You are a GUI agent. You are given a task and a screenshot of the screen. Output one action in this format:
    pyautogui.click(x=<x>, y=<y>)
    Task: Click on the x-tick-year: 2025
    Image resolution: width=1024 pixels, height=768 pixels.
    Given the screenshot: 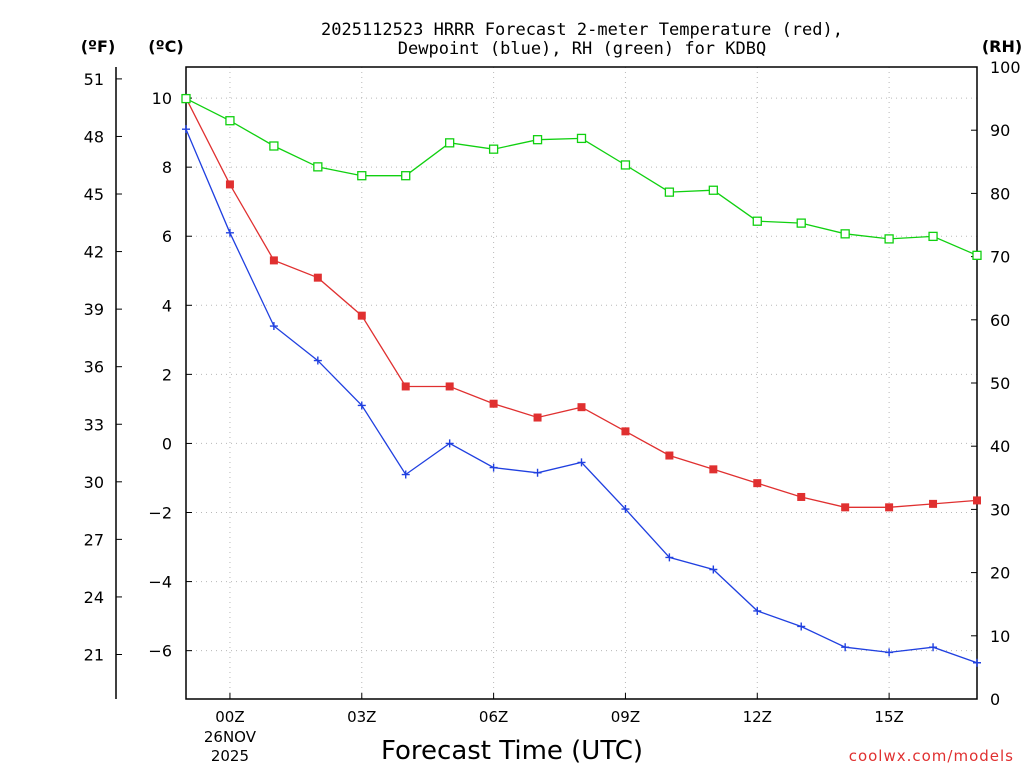 What is the action you would take?
    pyautogui.click(x=230, y=756)
    